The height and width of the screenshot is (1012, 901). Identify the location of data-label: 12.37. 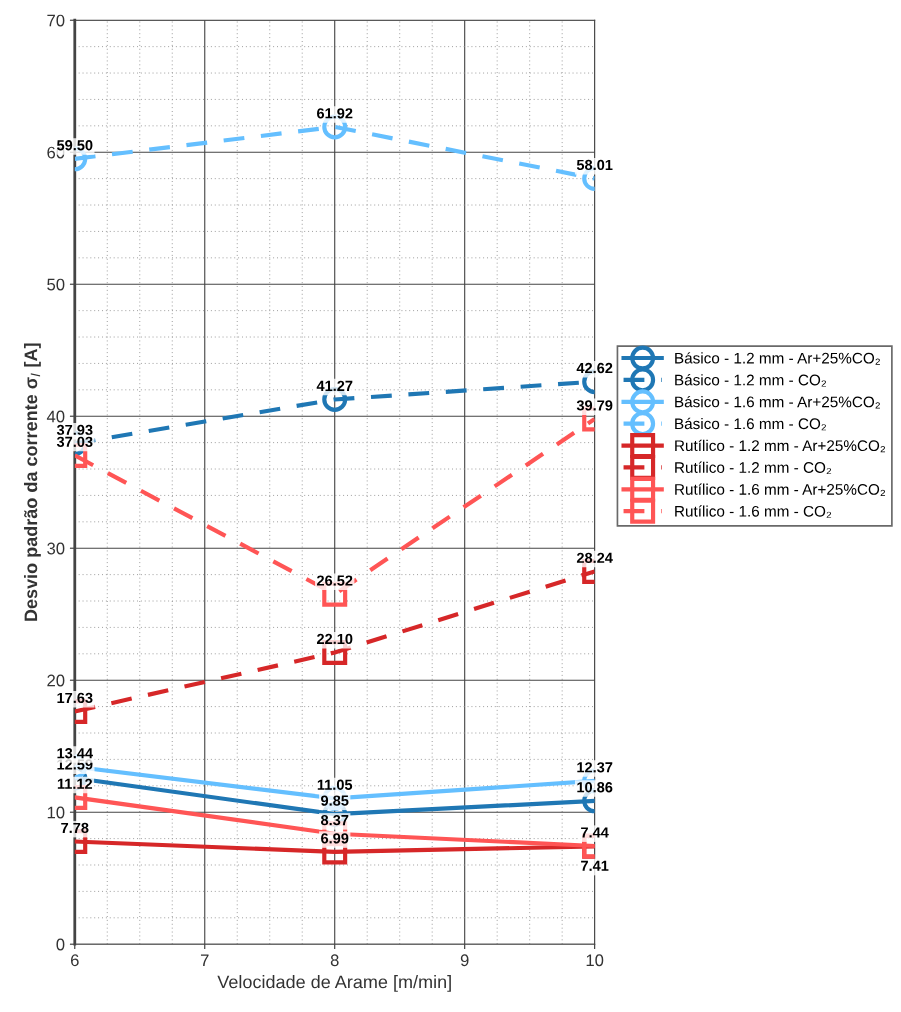
(595, 767).